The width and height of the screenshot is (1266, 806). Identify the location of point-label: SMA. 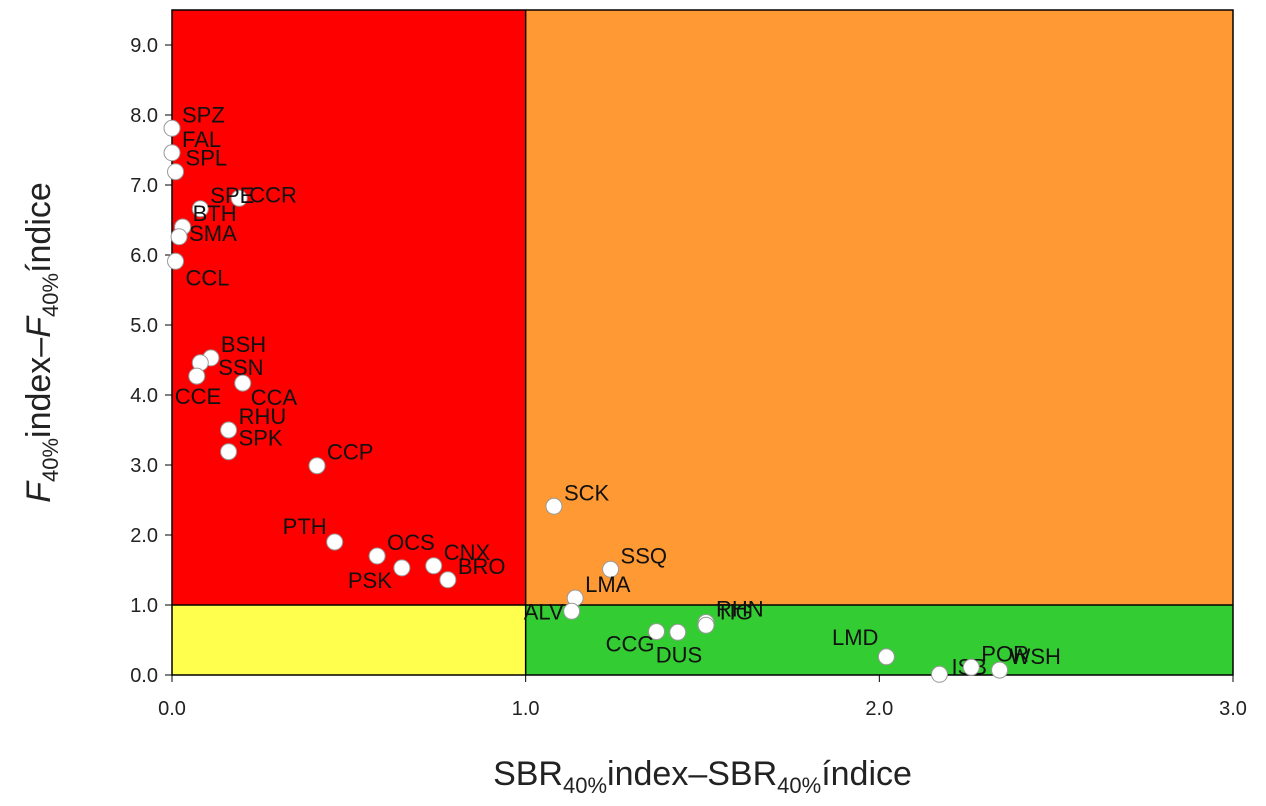
(213, 233).